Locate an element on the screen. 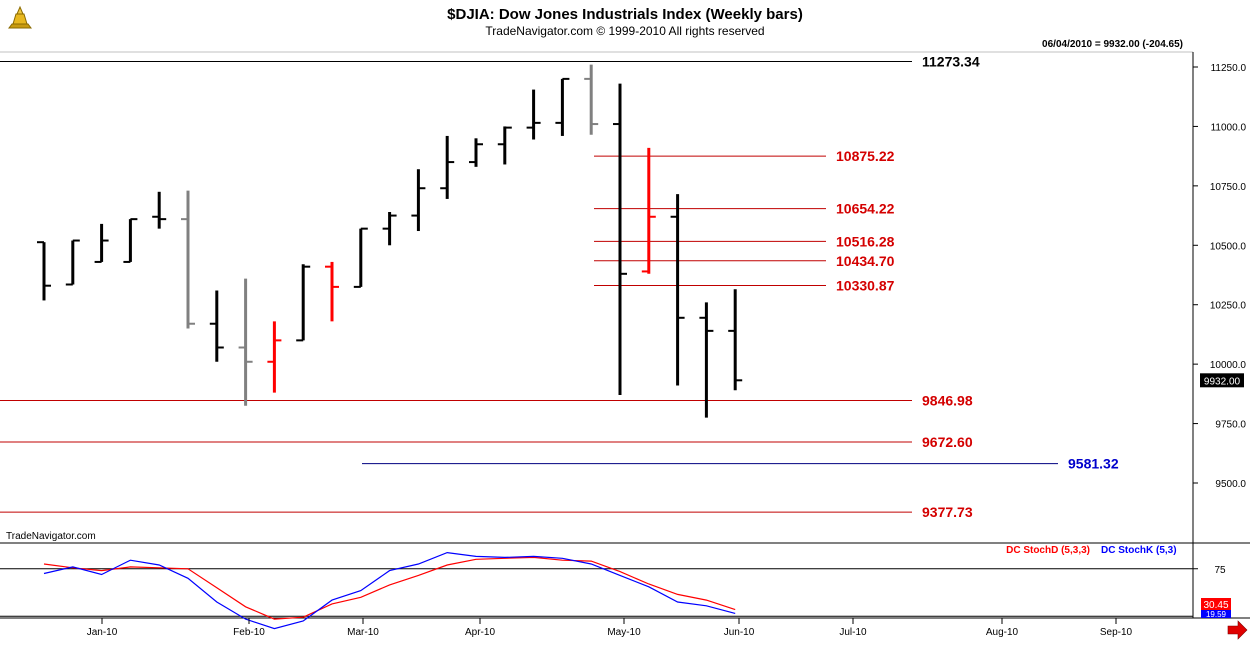 The width and height of the screenshot is (1250, 648). last-price-label: 9932.00 is located at coordinates (1222, 381).